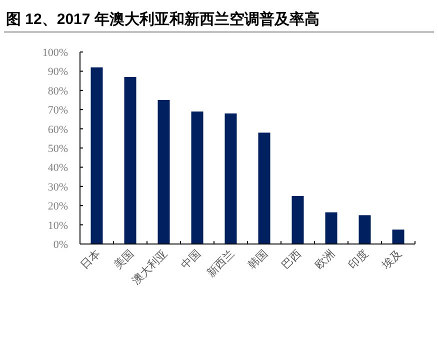 The image size is (438, 338). What do you see at coordinates (58, 149) in the screenshot?
I see `y-tick-label: 50%` at bounding box center [58, 149].